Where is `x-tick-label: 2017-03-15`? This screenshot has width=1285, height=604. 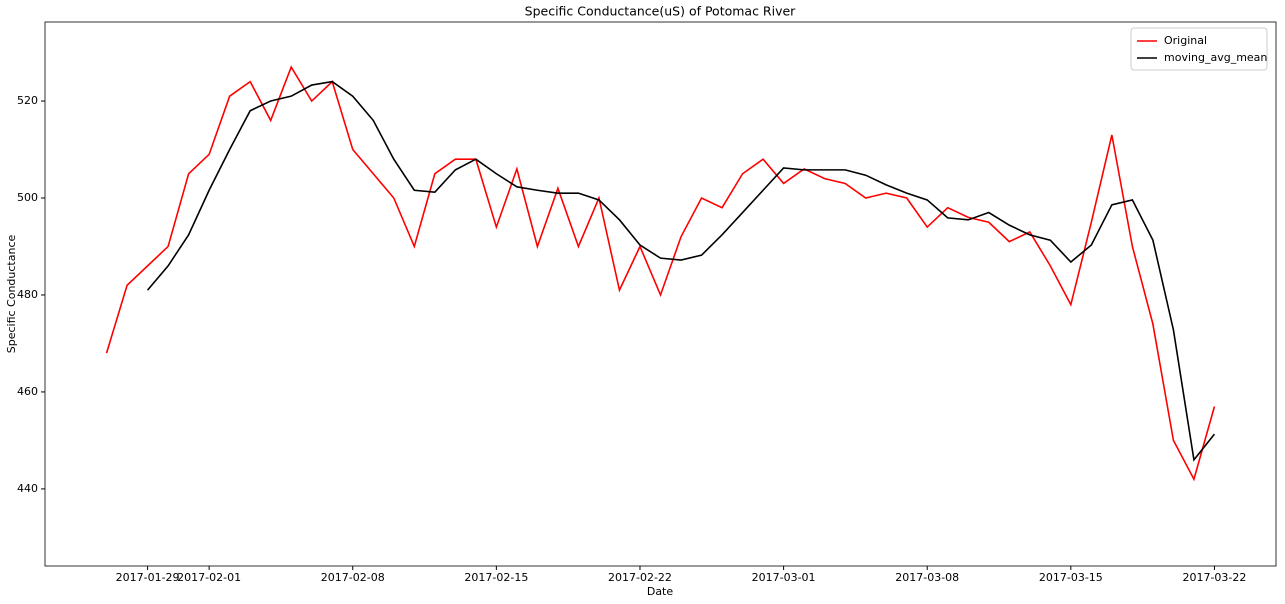
x-tick-label: 2017-03-15 is located at coordinates (1071, 577).